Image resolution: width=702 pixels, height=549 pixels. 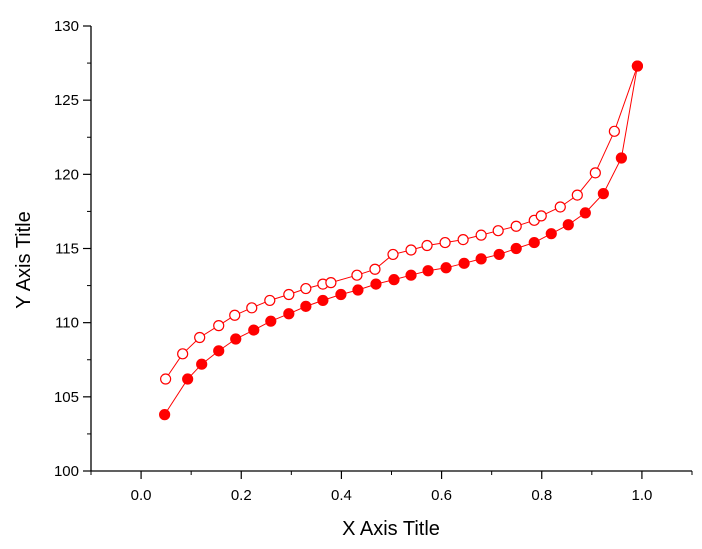 I want to click on x-tick-label: 1.0, so click(x=641, y=495).